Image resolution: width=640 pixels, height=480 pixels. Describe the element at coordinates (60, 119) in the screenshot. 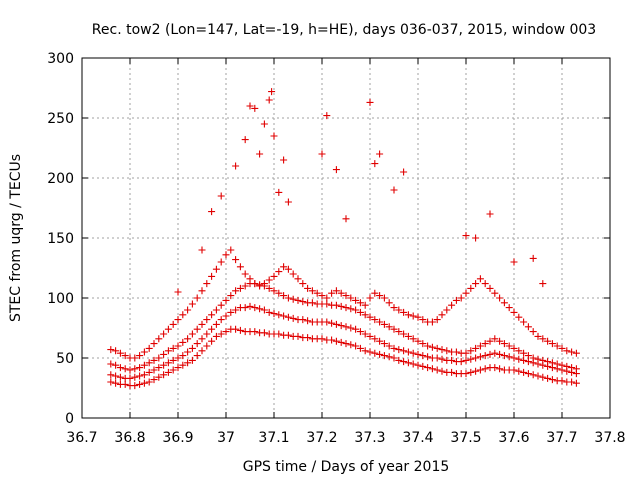

I see `y-tick-label: 250` at that location.